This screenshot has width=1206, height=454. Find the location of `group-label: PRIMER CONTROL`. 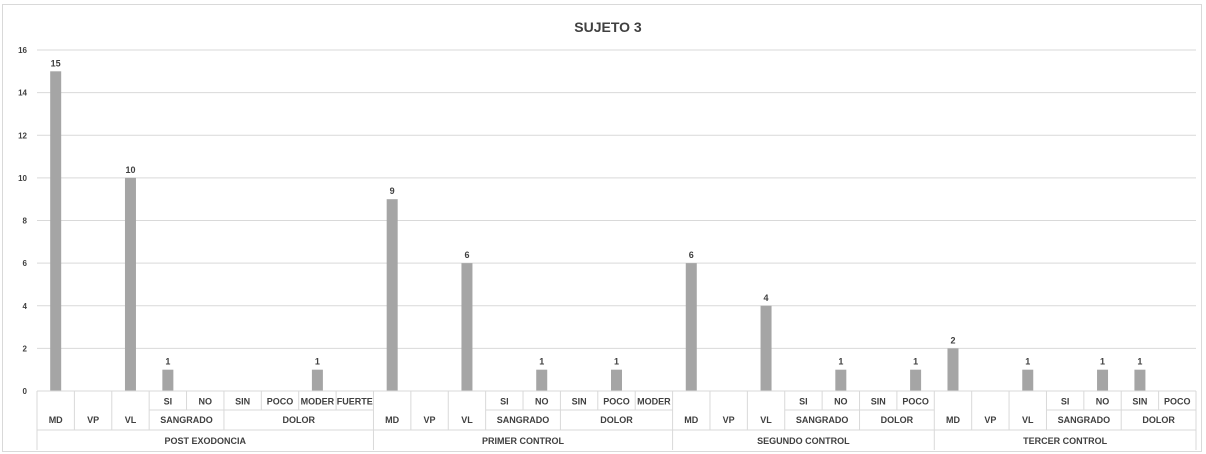

group-label: PRIMER CONTROL is located at coordinates (523, 441).